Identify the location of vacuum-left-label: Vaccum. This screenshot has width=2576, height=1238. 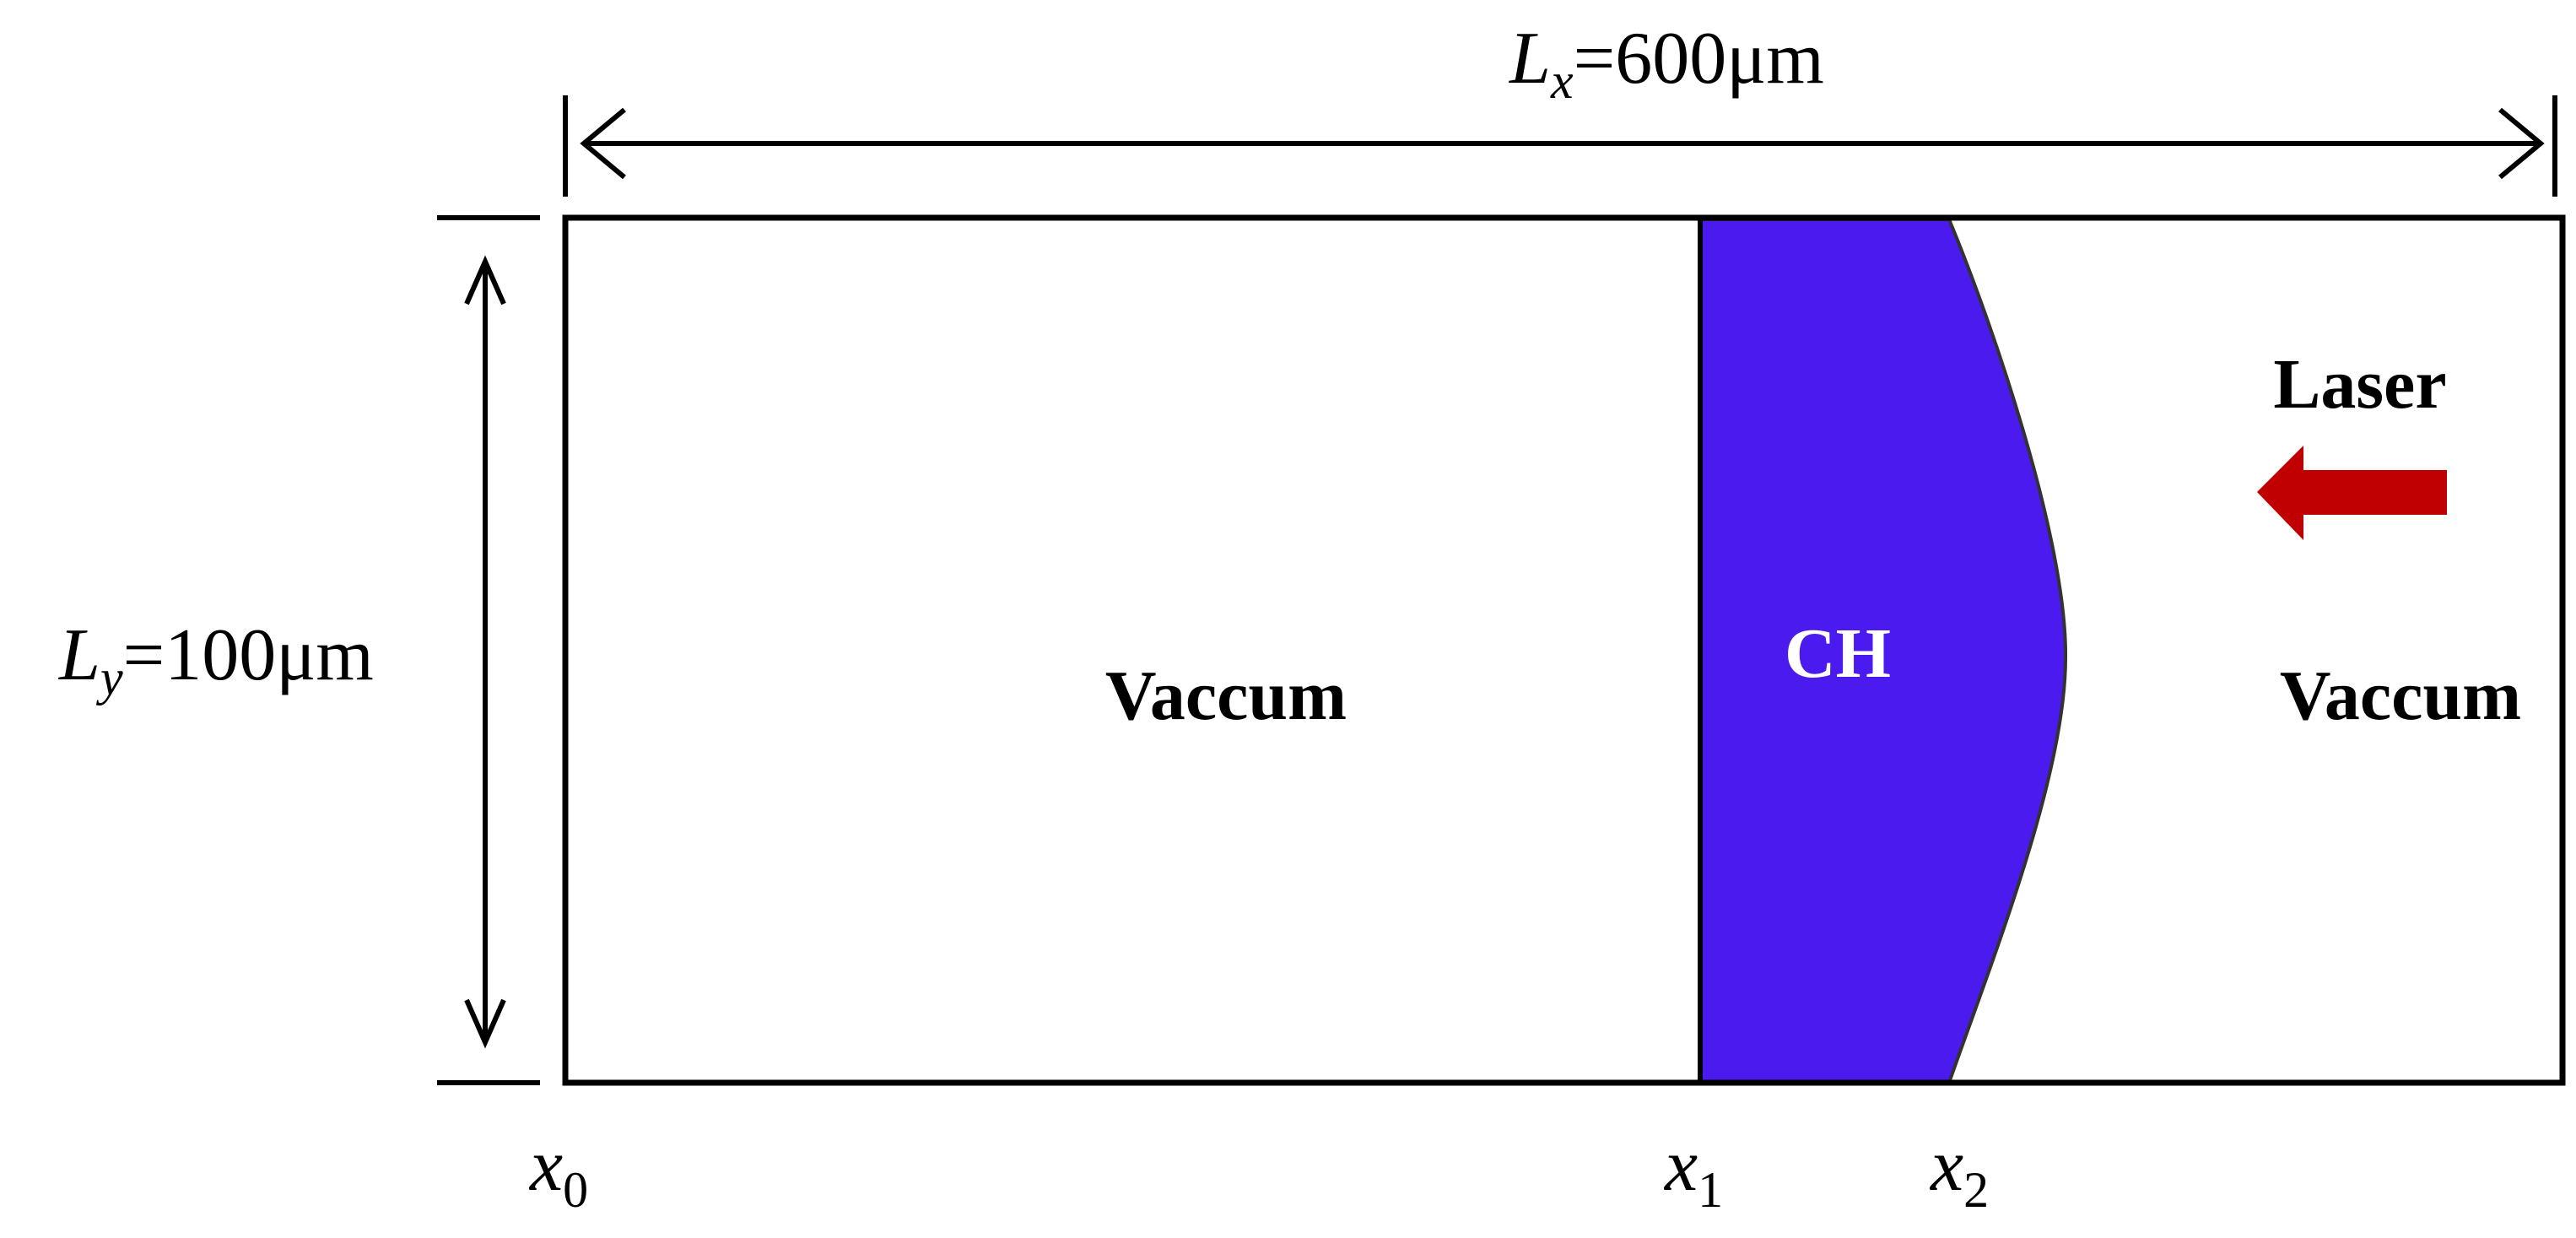
(1226, 696).